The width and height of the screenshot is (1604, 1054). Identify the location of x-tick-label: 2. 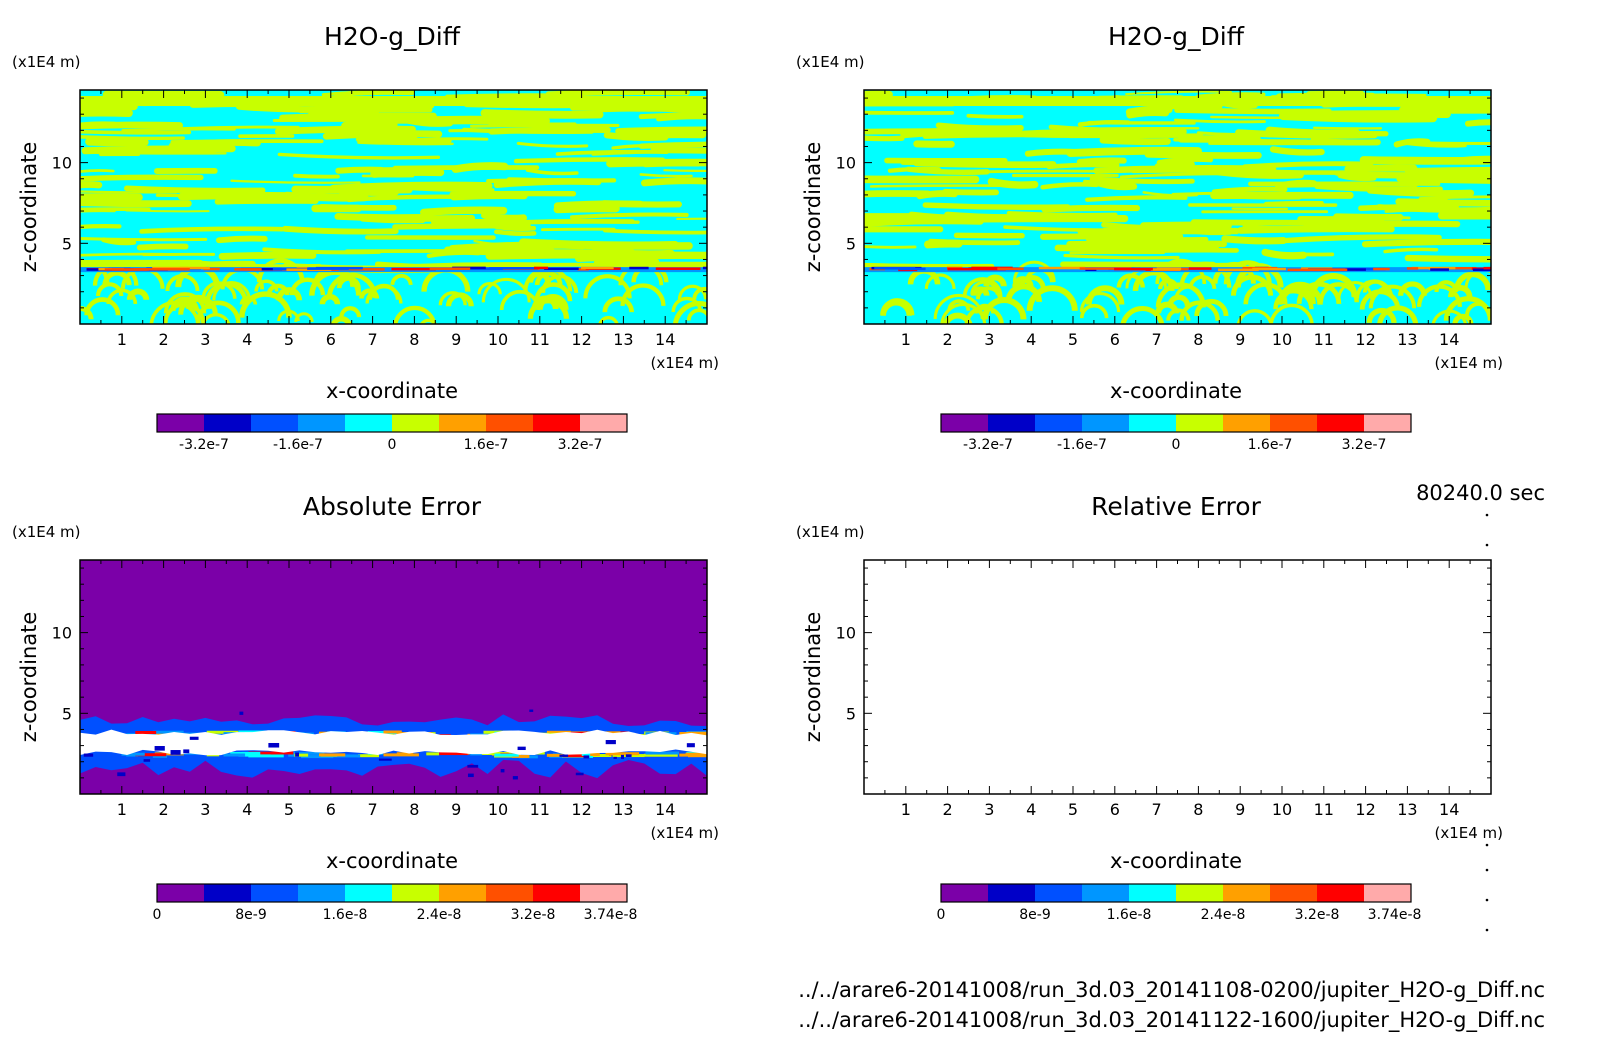
(948, 809).